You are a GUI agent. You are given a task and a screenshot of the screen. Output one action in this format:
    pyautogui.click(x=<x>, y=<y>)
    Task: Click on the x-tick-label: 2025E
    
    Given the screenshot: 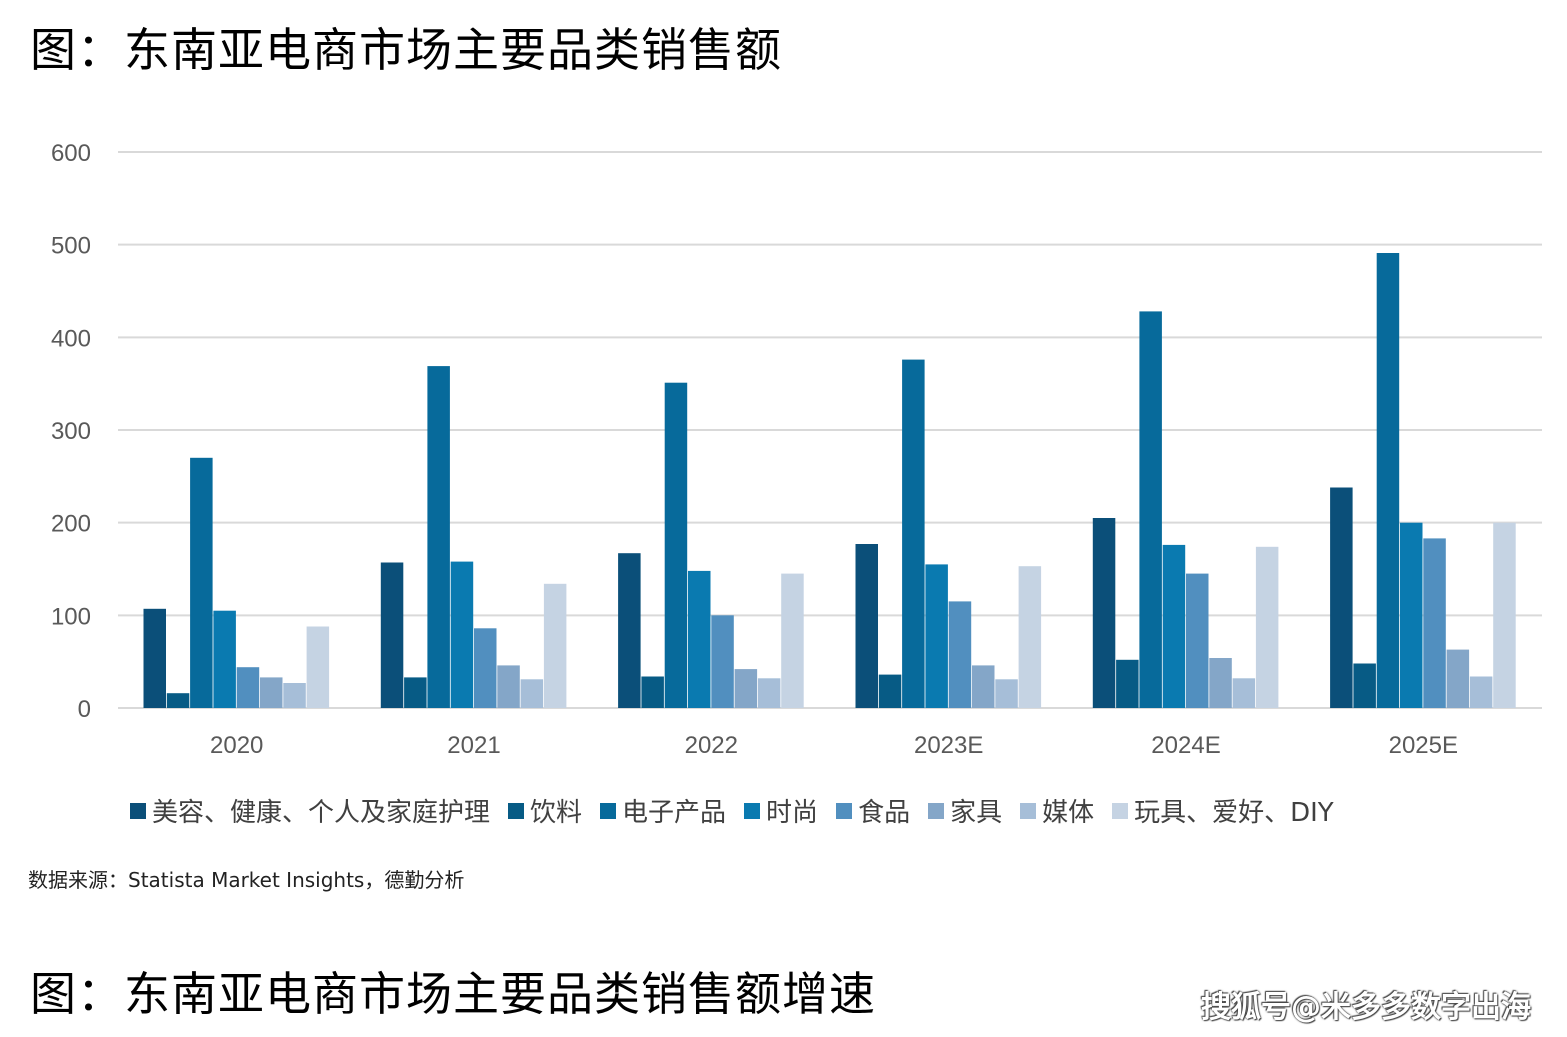 What is the action you would take?
    pyautogui.click(x=1423, y=745)
    